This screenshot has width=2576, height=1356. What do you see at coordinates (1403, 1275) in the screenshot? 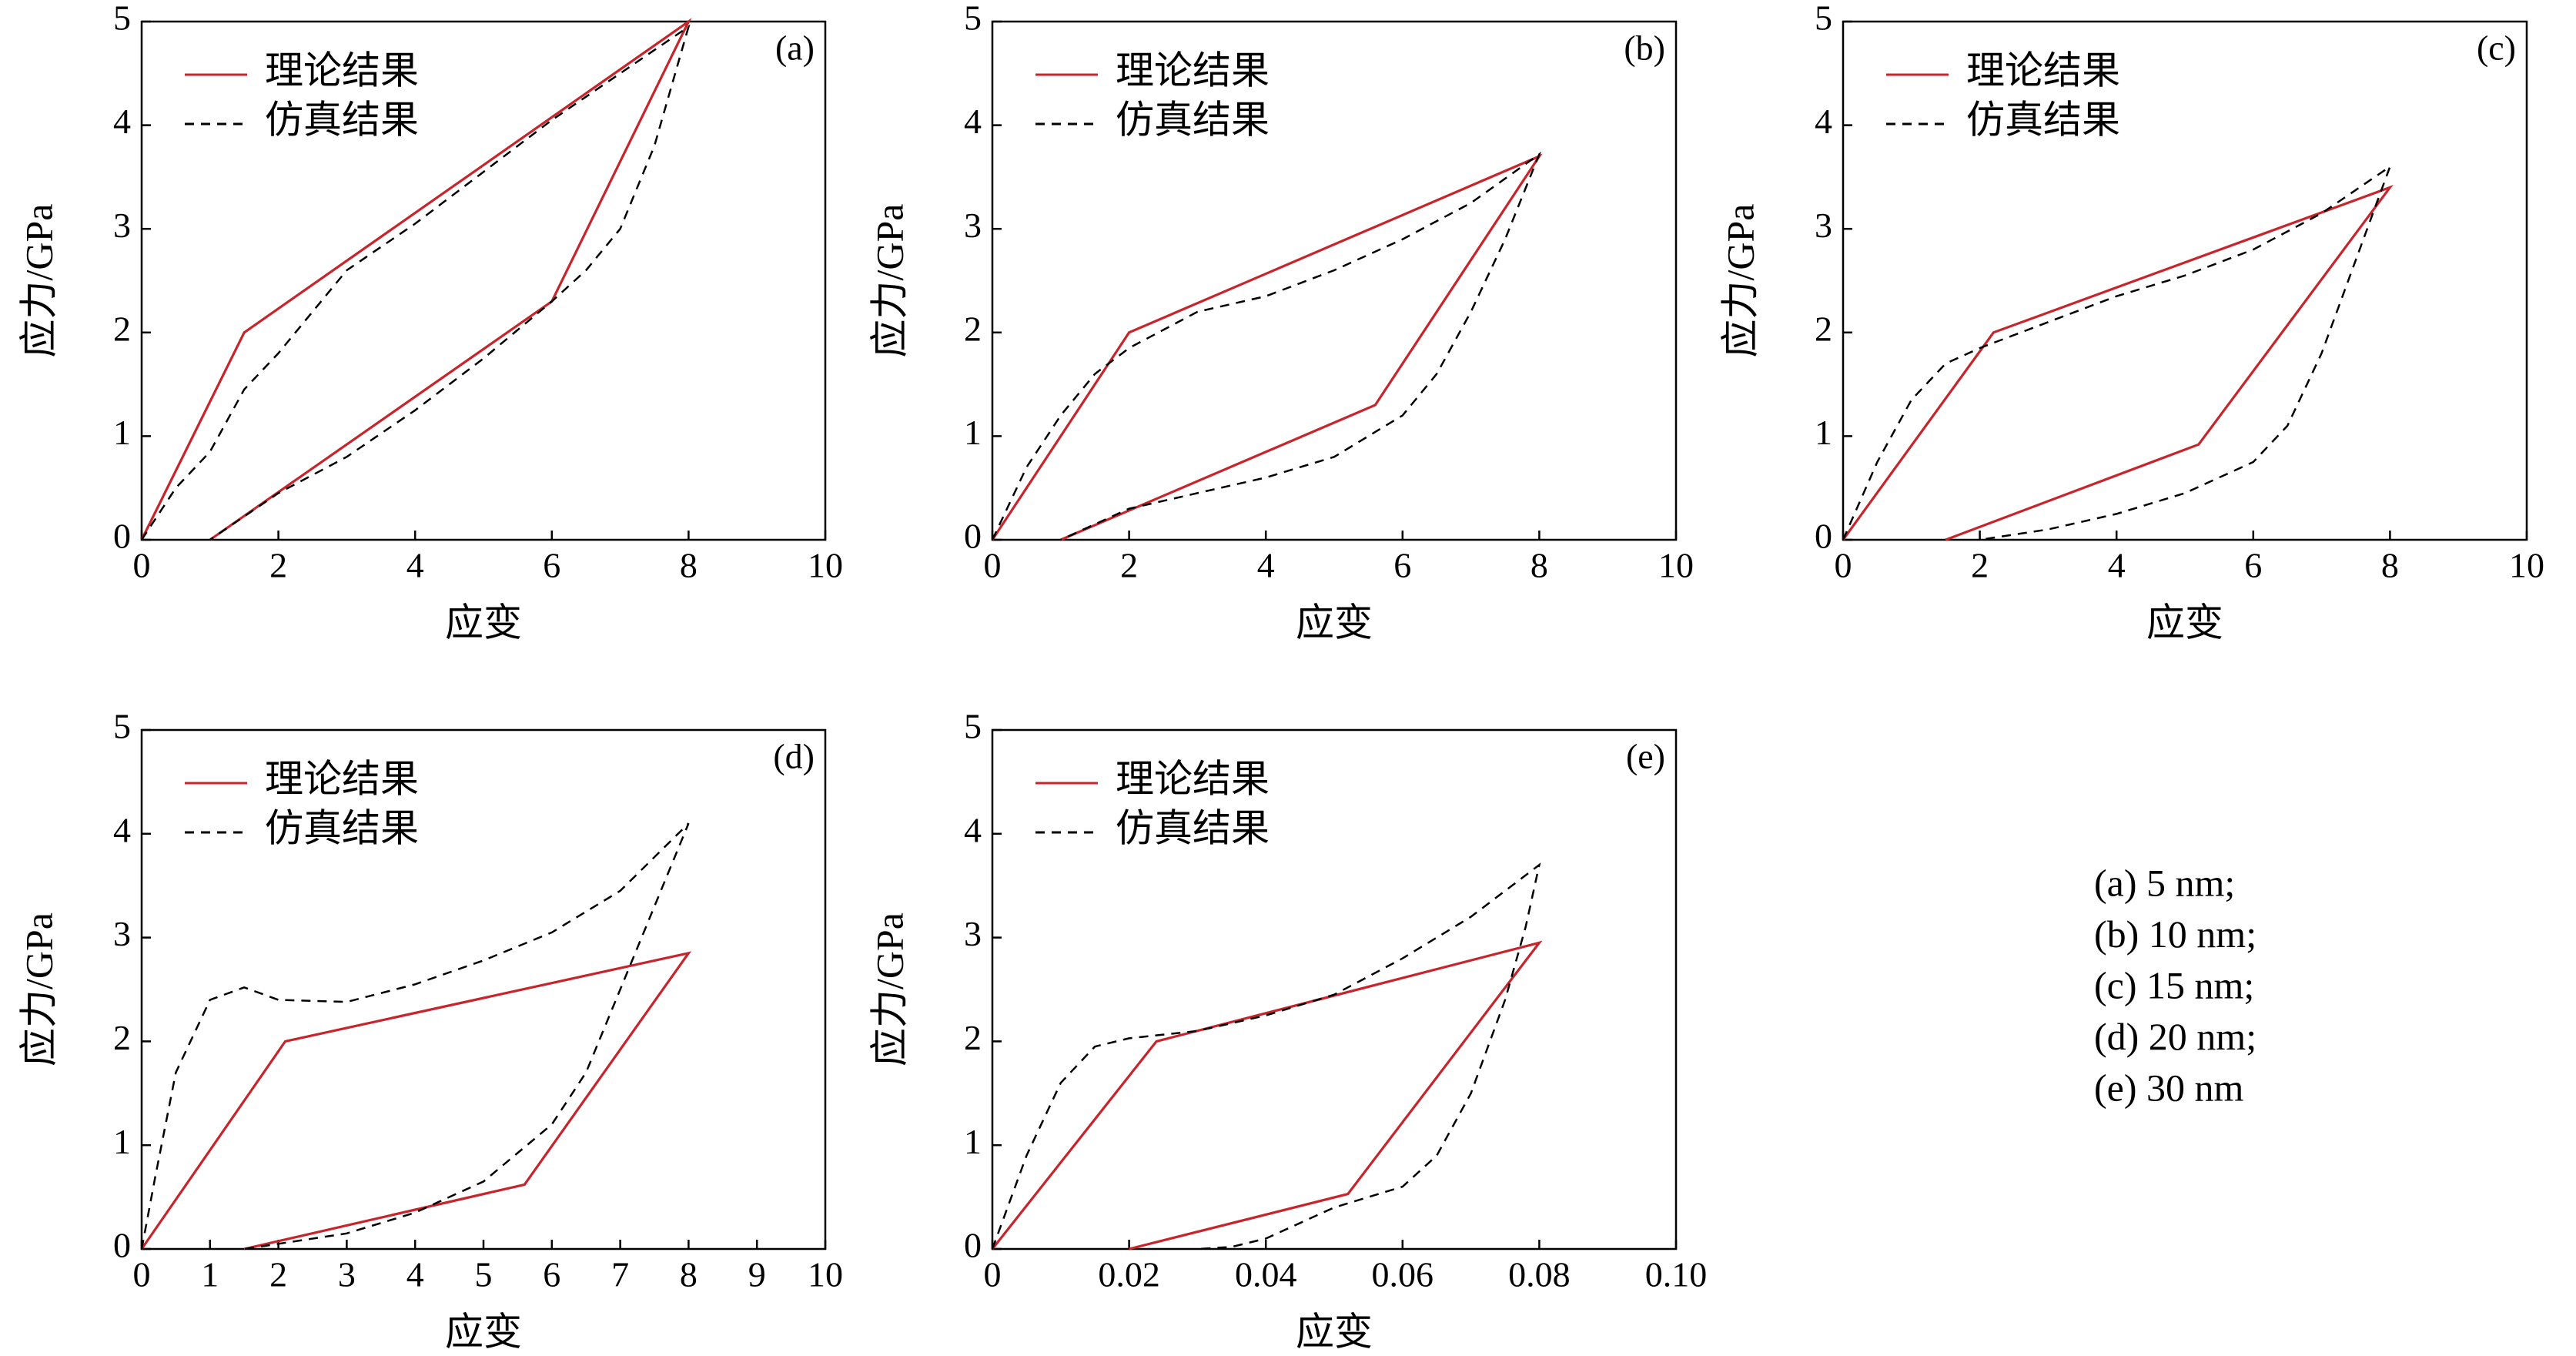
I see `x-tick-label: 0.06` at bounding box center [1403, 1275].